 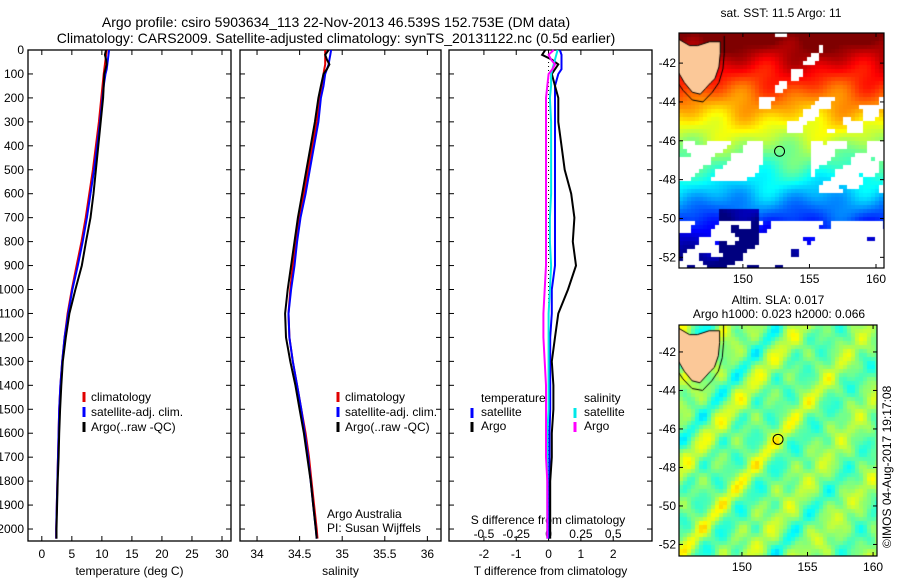 I want to click on sst_map-ytick-label: -42, so click(x=668, y=63).